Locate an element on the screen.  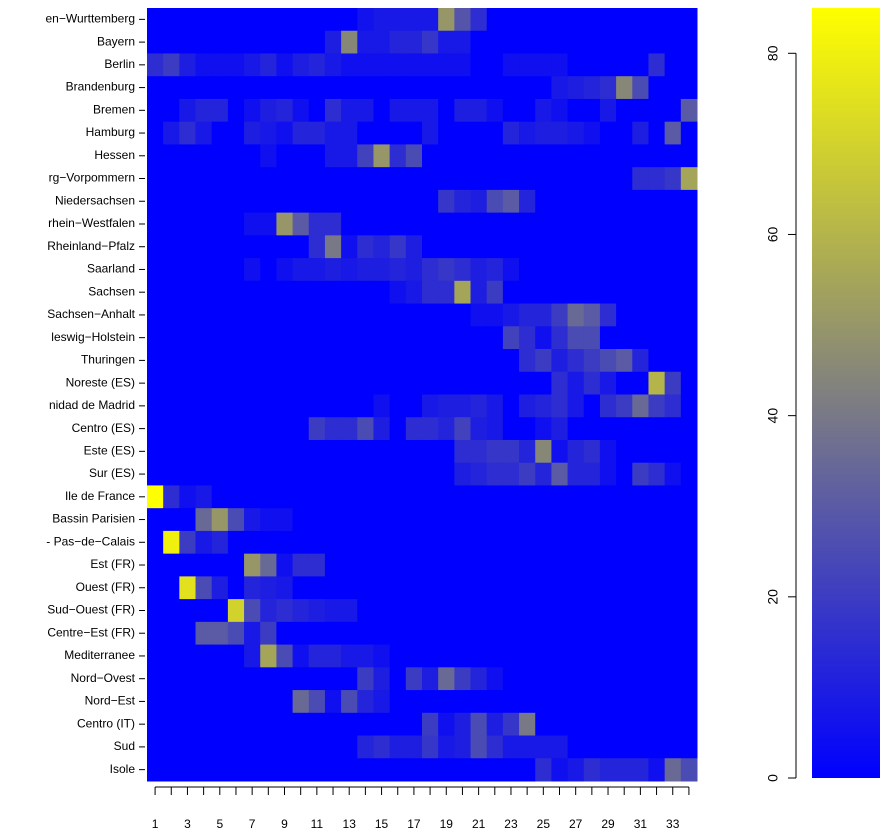
colorbar-tick-label: 60 is located at coordinates (773, 234).